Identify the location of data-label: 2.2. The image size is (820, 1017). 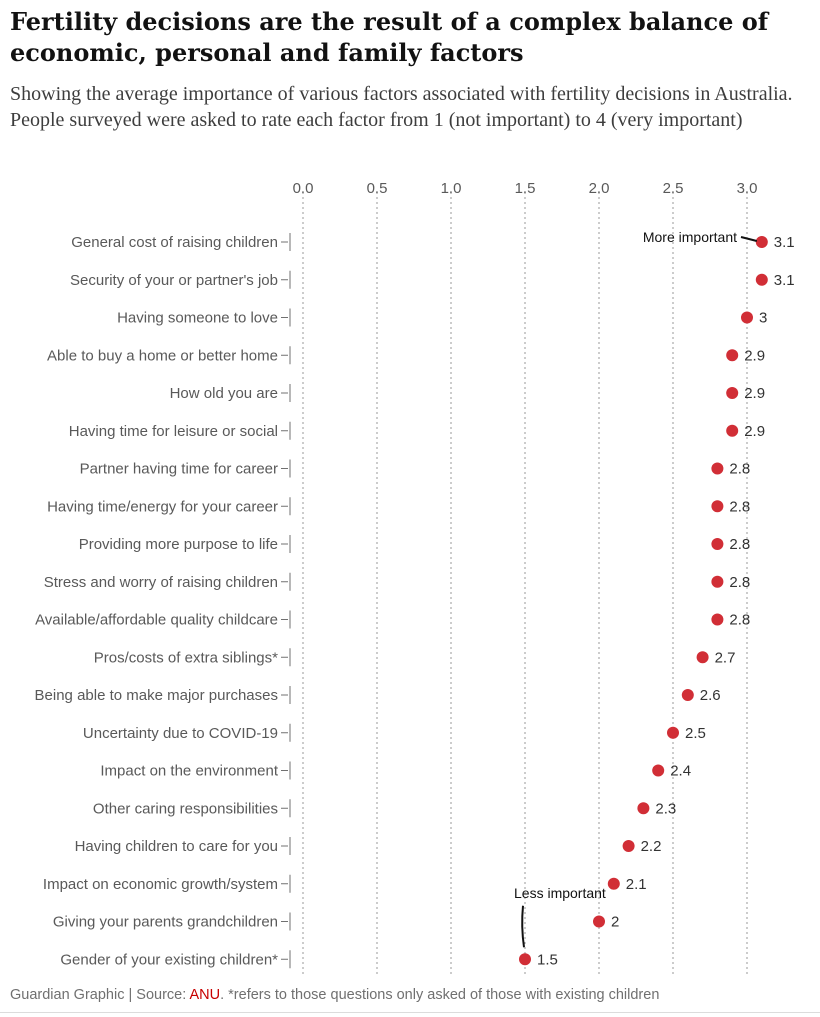
(651, 846).